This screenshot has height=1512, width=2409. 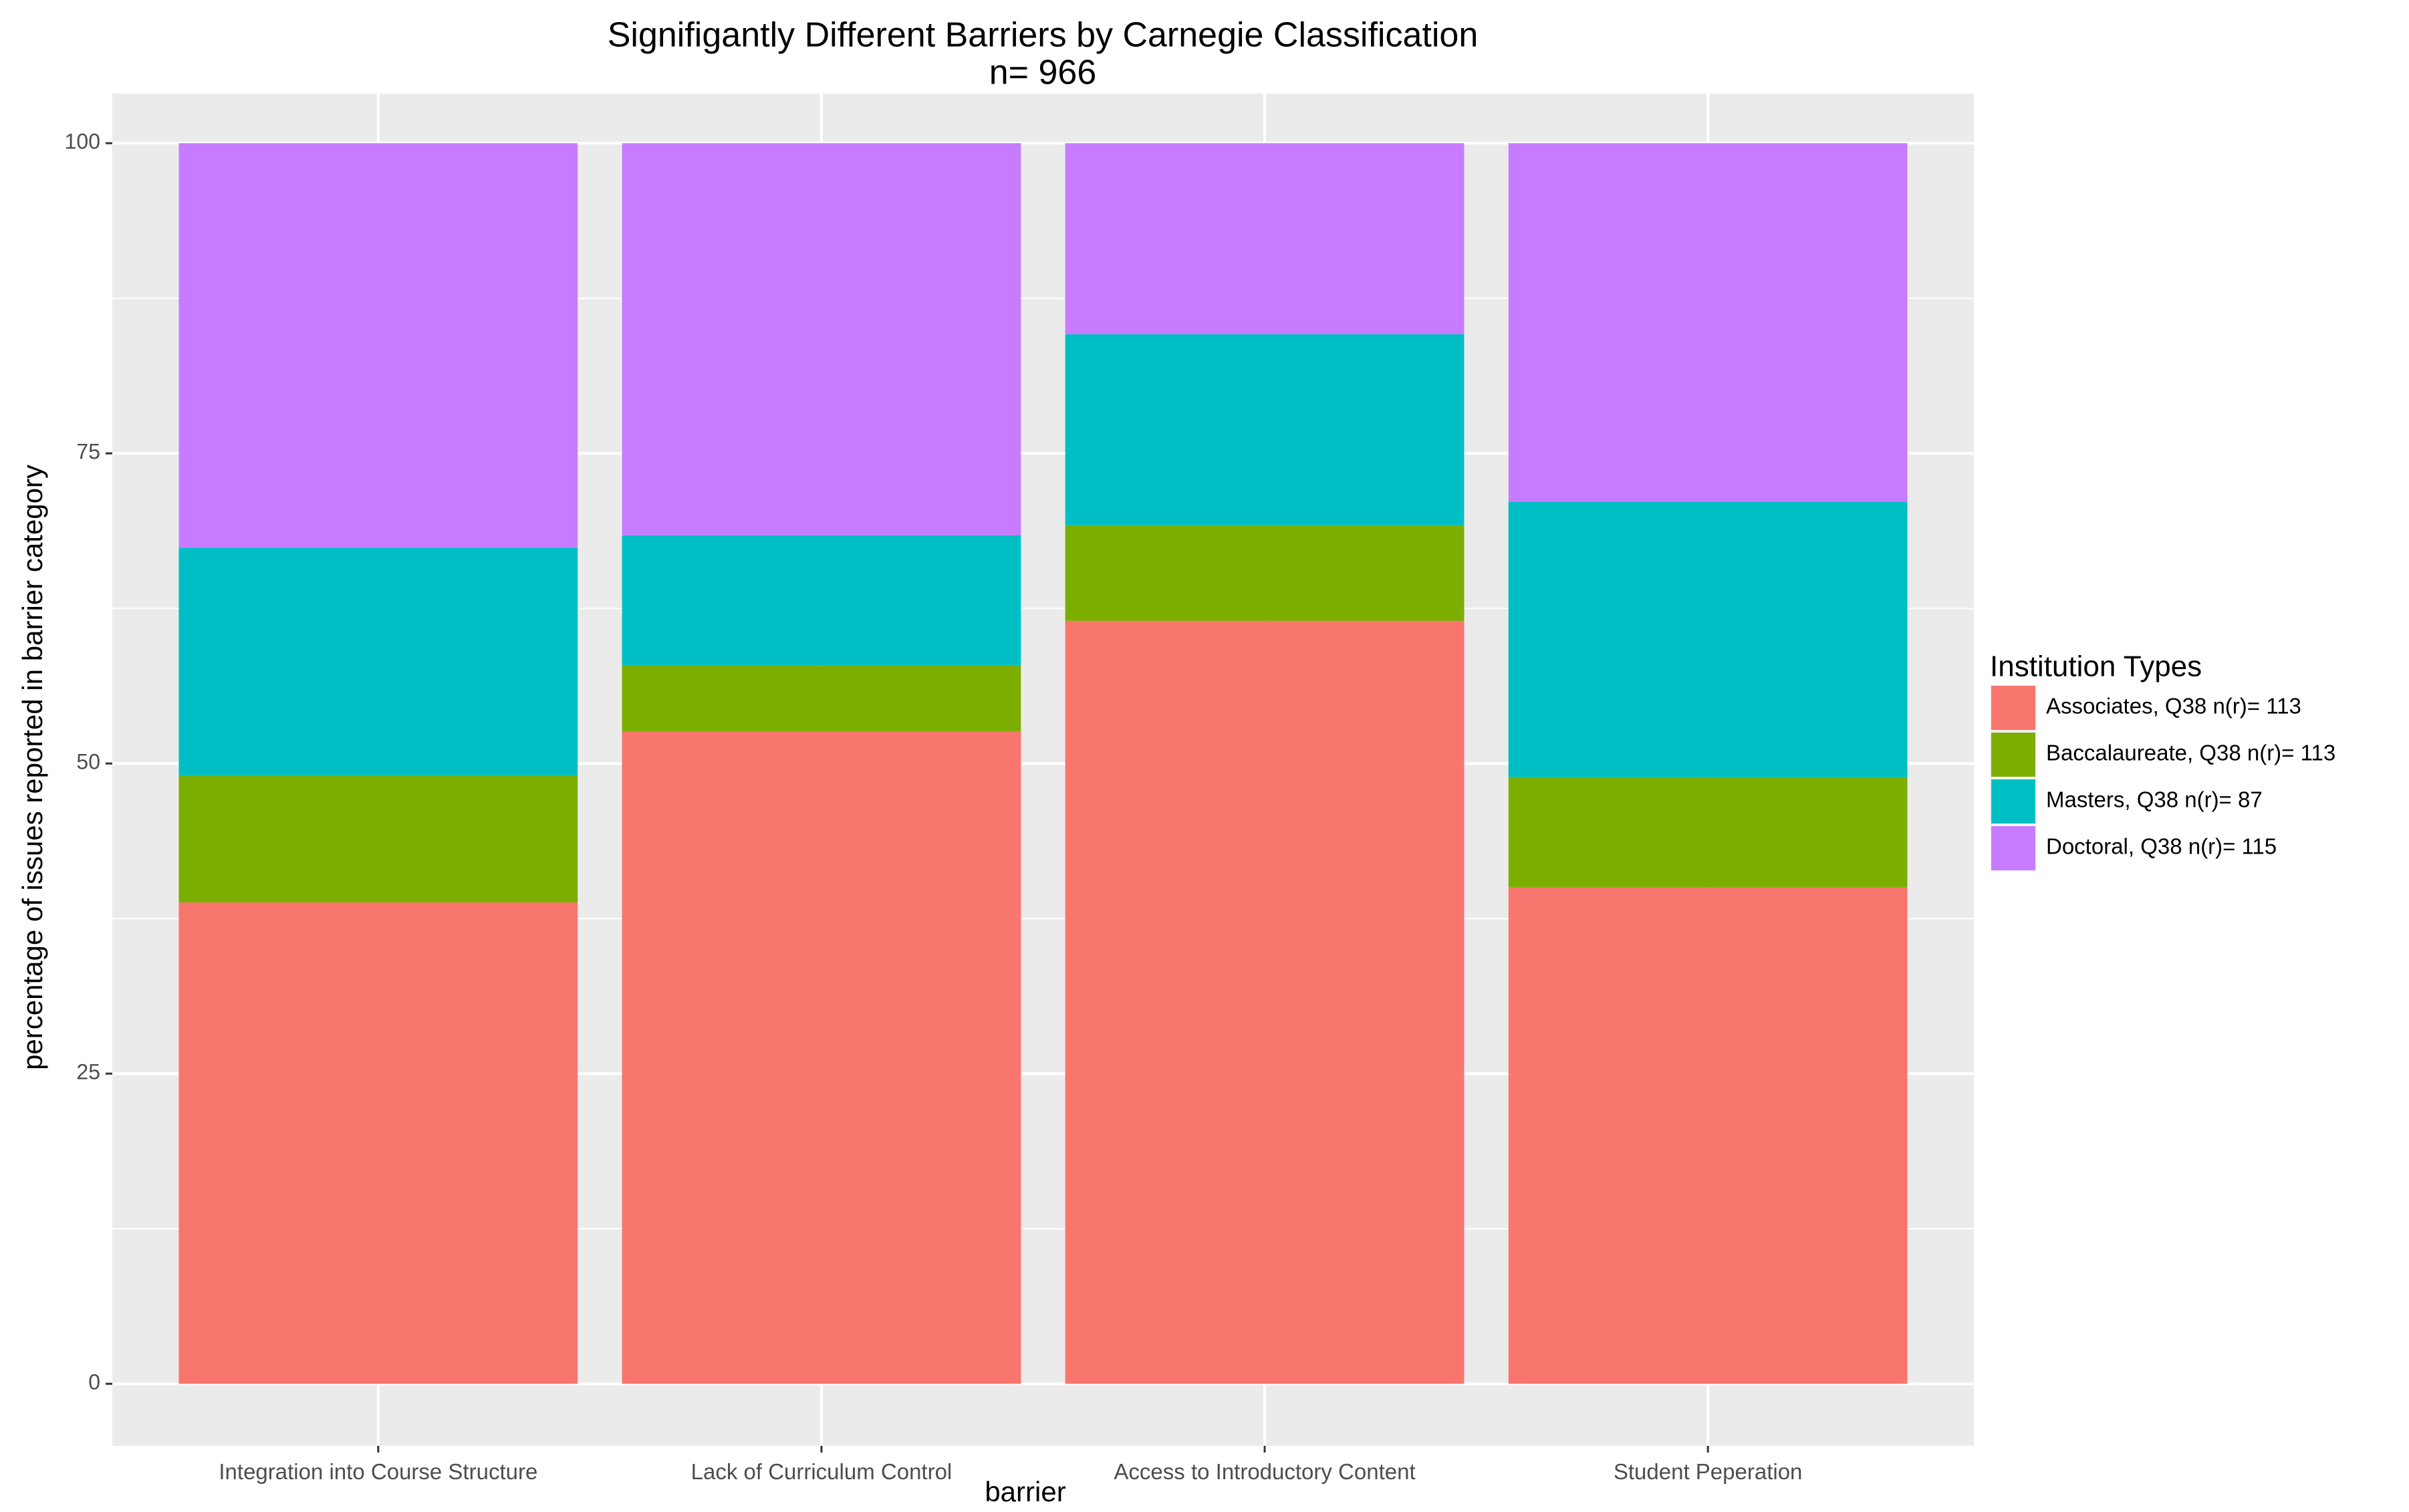 What do you see at coordinates (378, 1471) in the screenshot?
I see `x-tick-label: Integration into Course Structure` at bounding box center [378, 1471].